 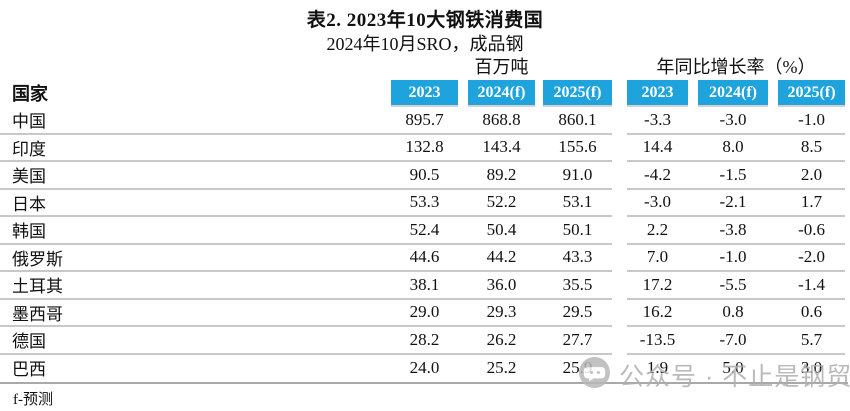 I want to click on value-cell: -1.5, so click(x=733, y=175).